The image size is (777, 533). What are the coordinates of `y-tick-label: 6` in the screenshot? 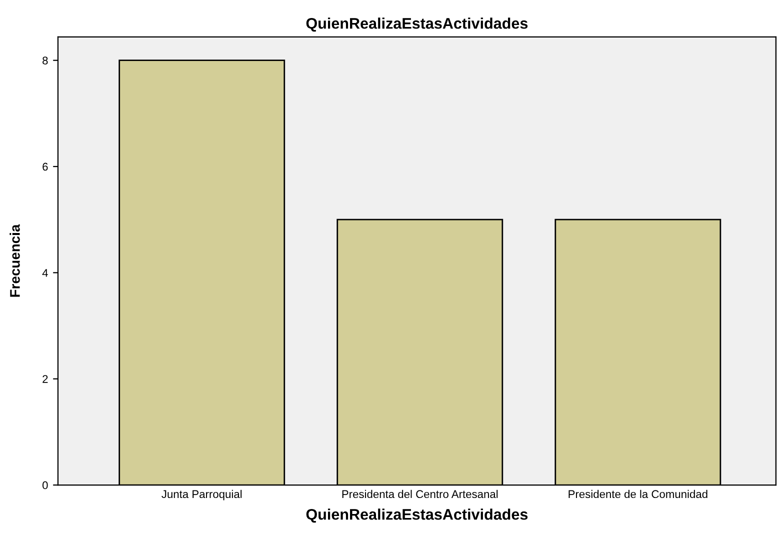 It's located at (45, 166).